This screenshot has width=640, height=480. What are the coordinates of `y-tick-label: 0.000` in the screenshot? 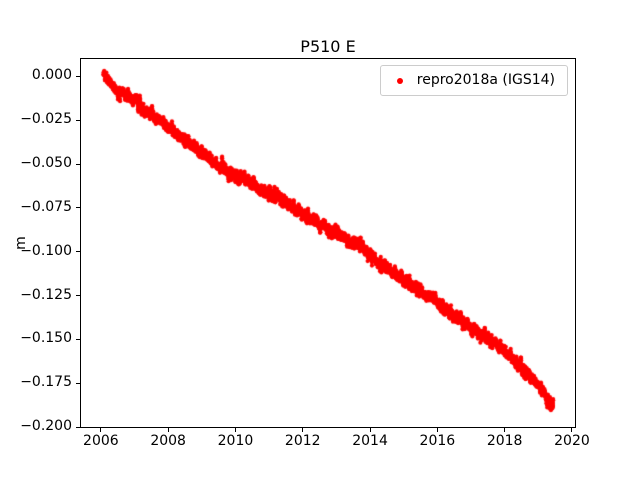 It's located at (51, 75).